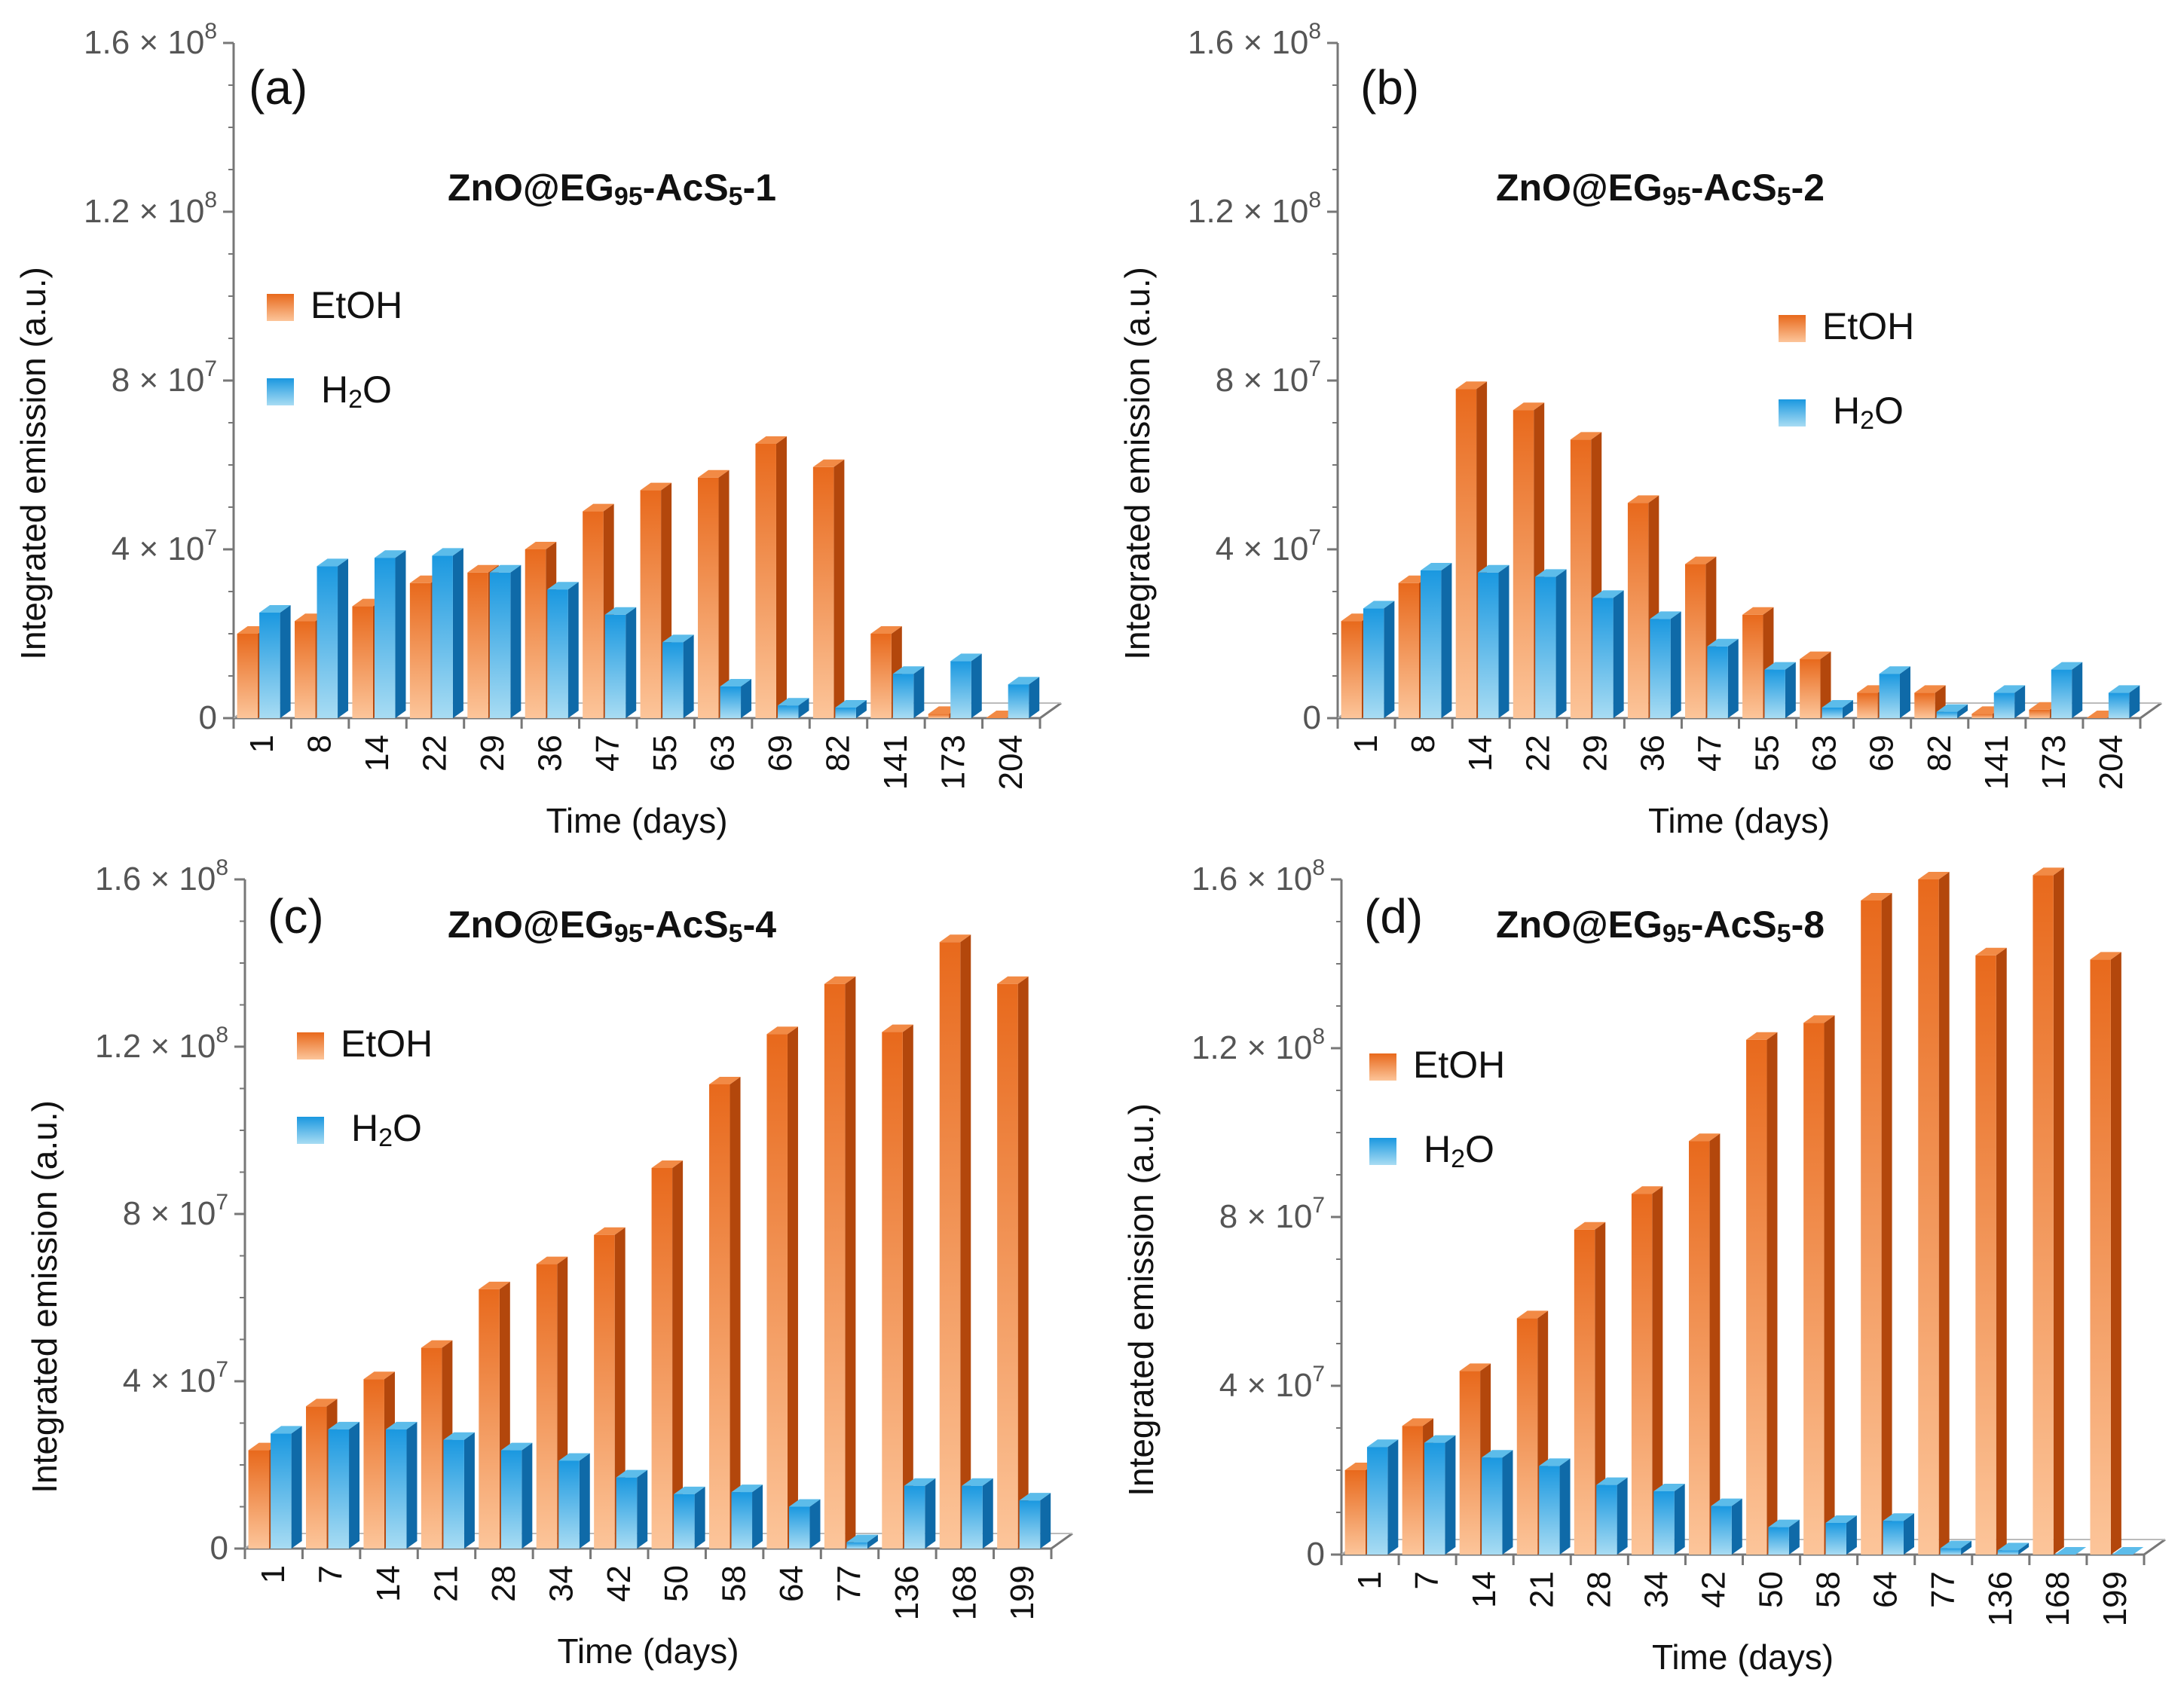 The width and height of the screenshot is (2184, 1697). I want to click on x-tick-label: 21, so click(1541, 1589).